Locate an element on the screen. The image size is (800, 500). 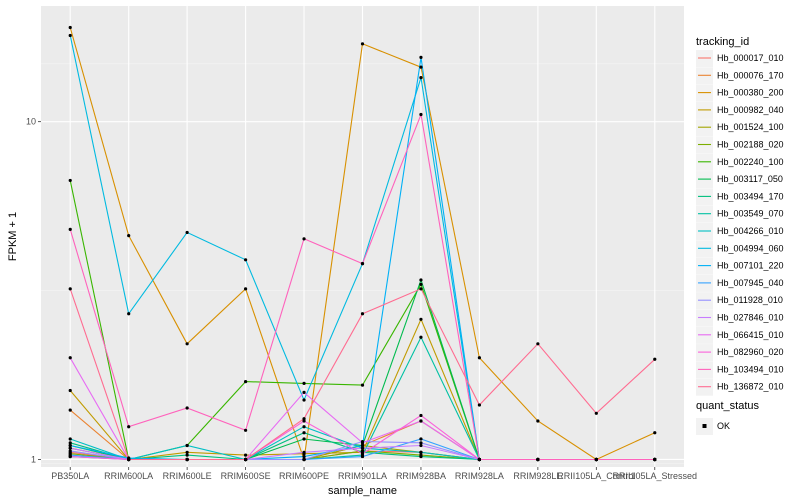
x-tick-label: RRIM928BA is located at coordinates (421, 476).